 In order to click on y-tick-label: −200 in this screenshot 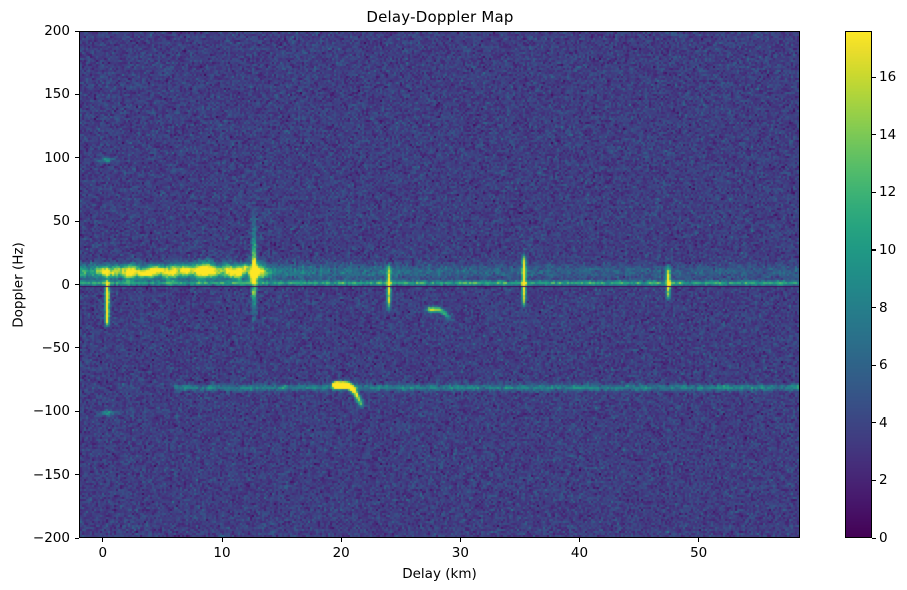, I will do `click(51, 538)`.